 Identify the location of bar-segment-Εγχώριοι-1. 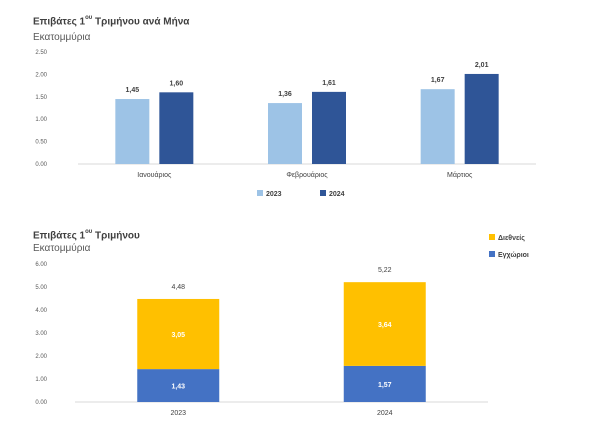
(384, 383).